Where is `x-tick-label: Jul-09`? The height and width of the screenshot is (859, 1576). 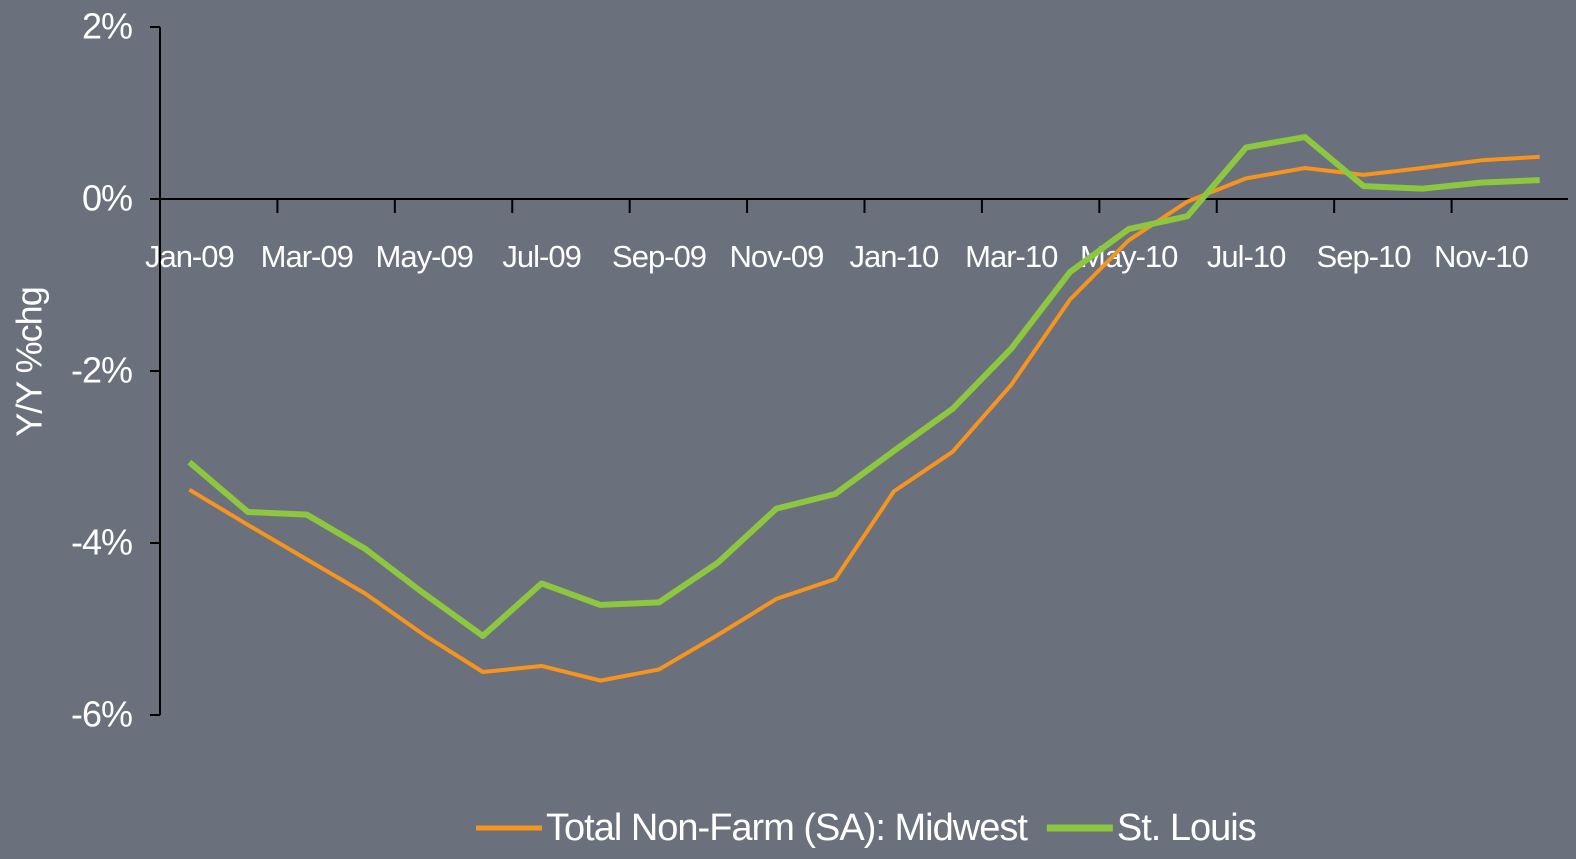 x-tick-label: Jul-09 is located at coordinates (541, 256).